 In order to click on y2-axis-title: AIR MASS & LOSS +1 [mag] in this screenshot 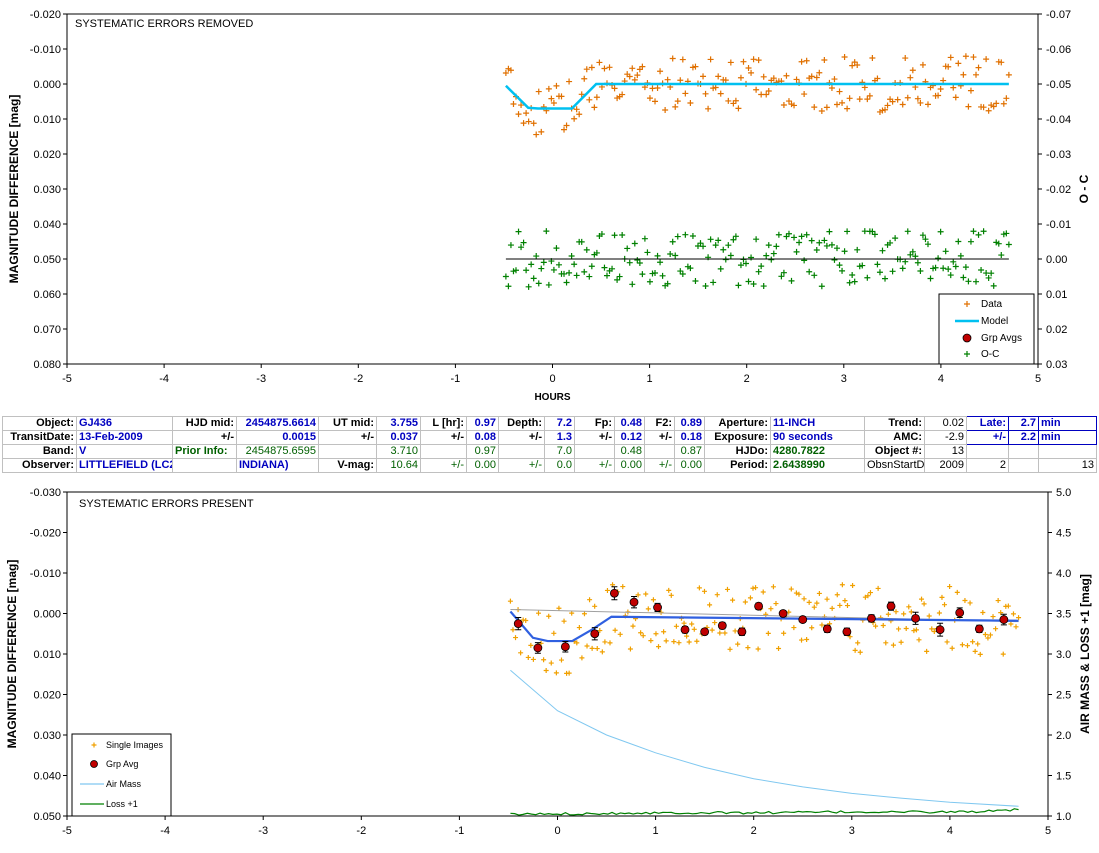, I will do `click(1085, 654)`.